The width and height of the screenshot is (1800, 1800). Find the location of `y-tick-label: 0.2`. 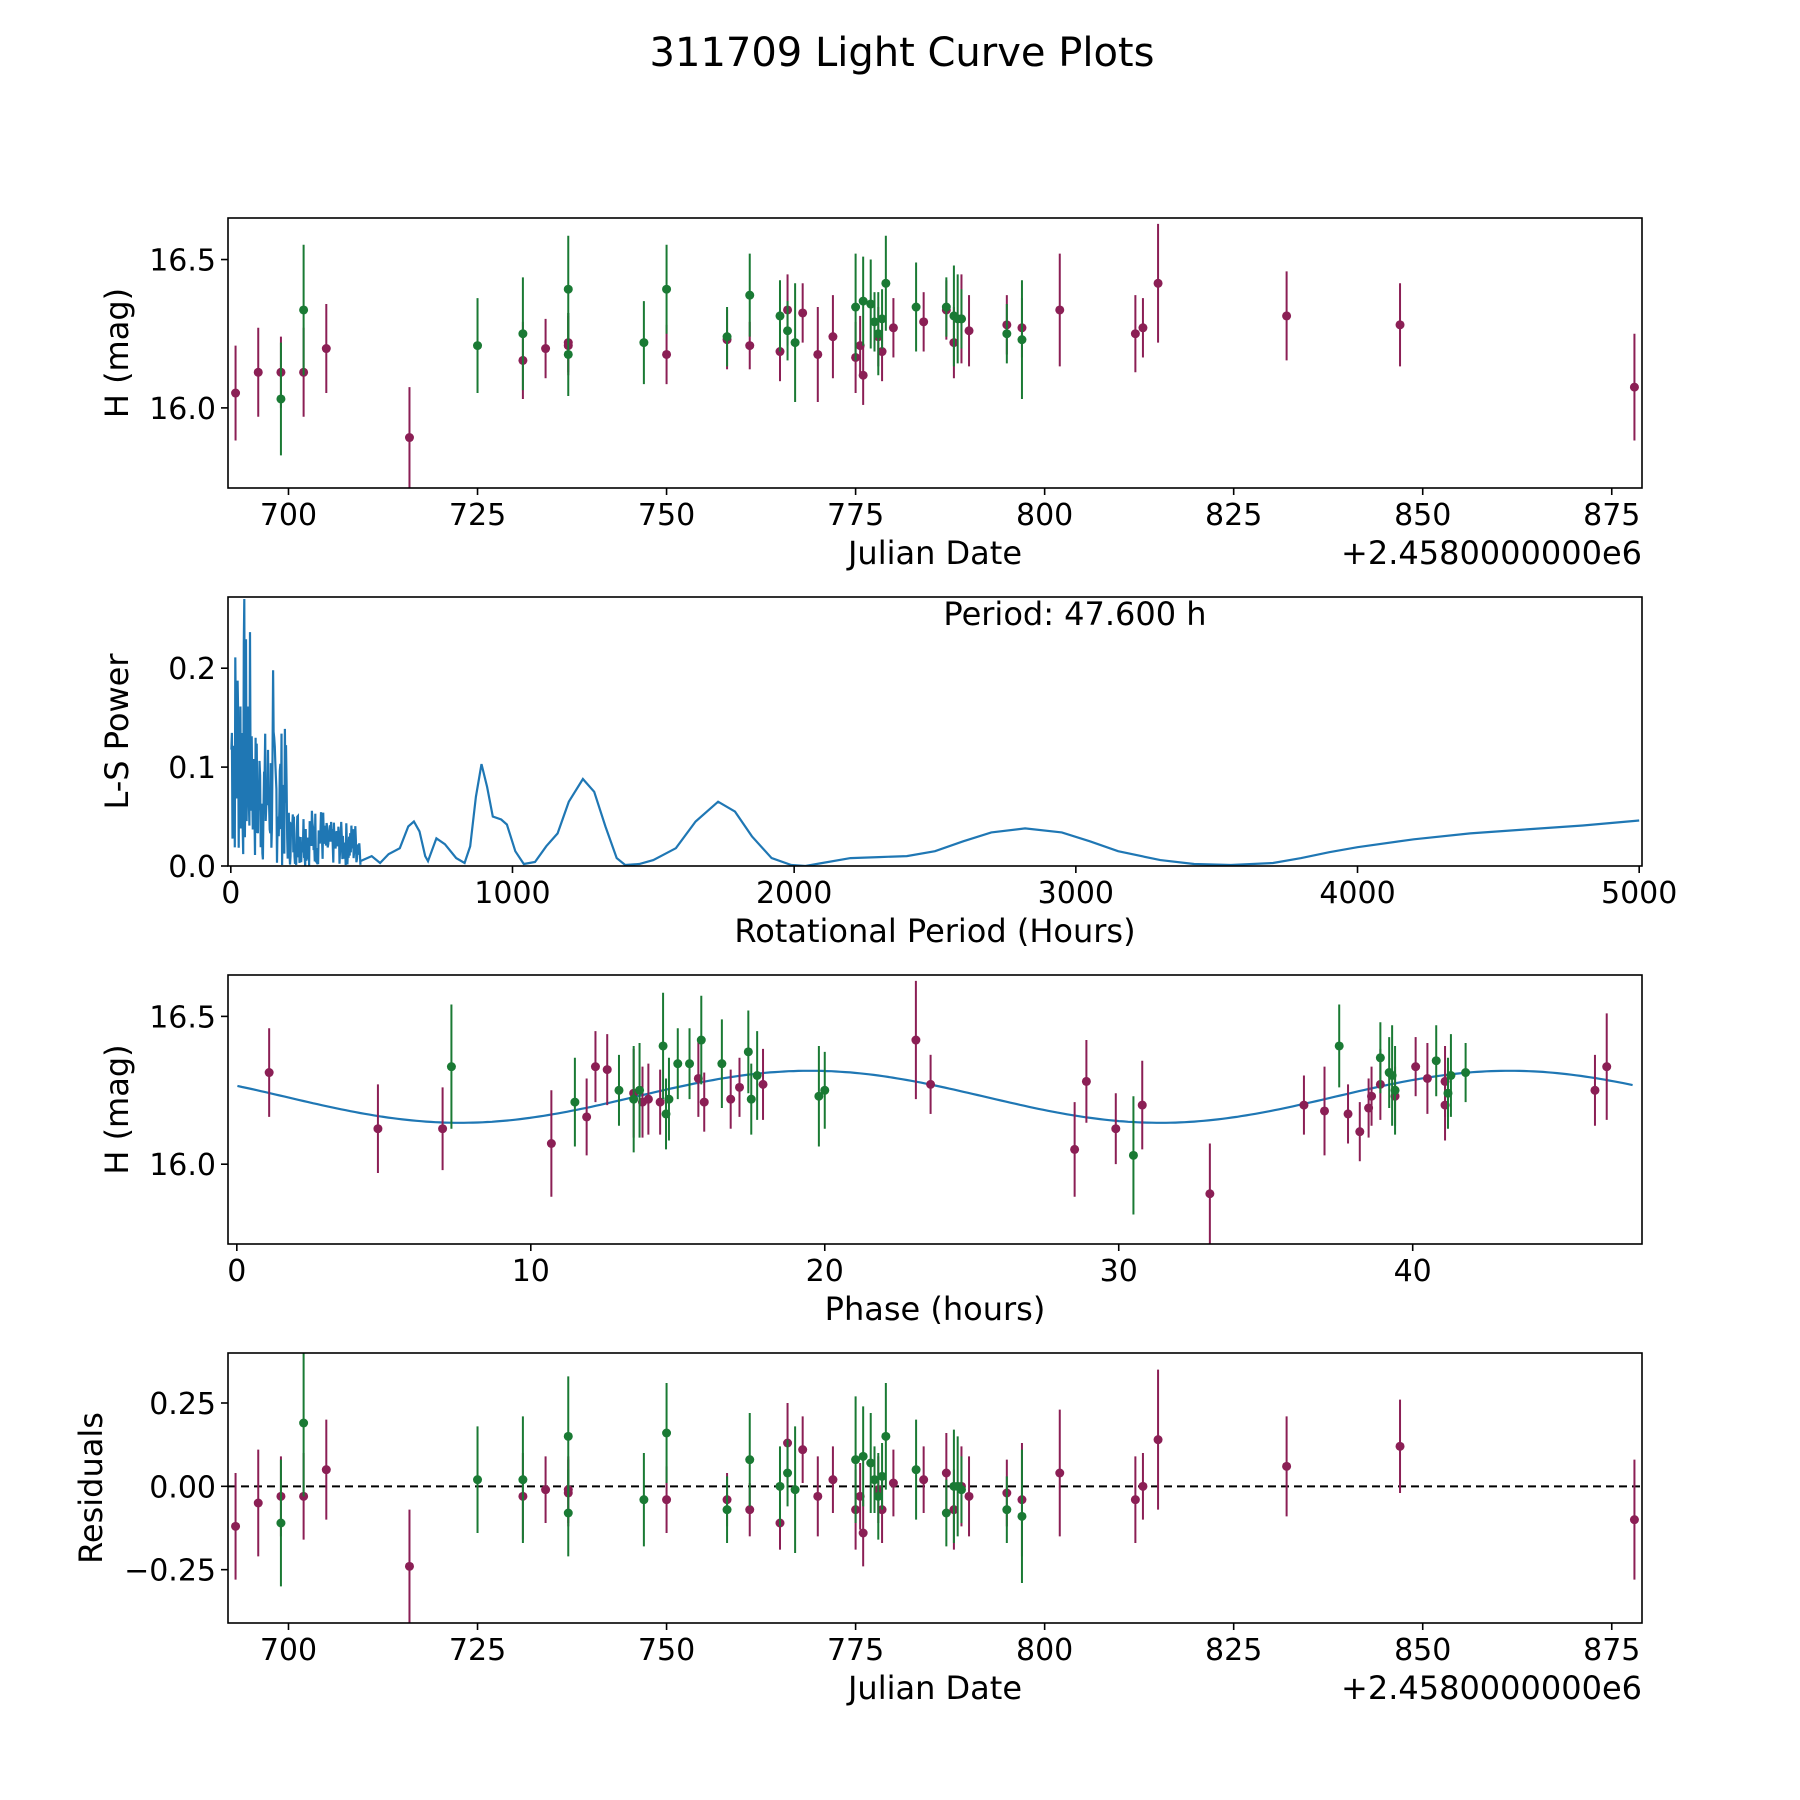

y-tick-label: 0.2 is located at coordinates (192, 669).